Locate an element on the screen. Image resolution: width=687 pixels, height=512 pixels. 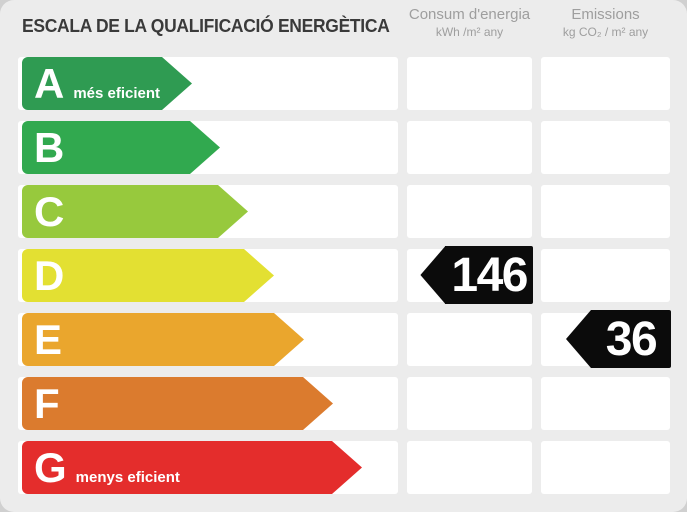
rating-bar-b: B is located at coordinates (121, 147).